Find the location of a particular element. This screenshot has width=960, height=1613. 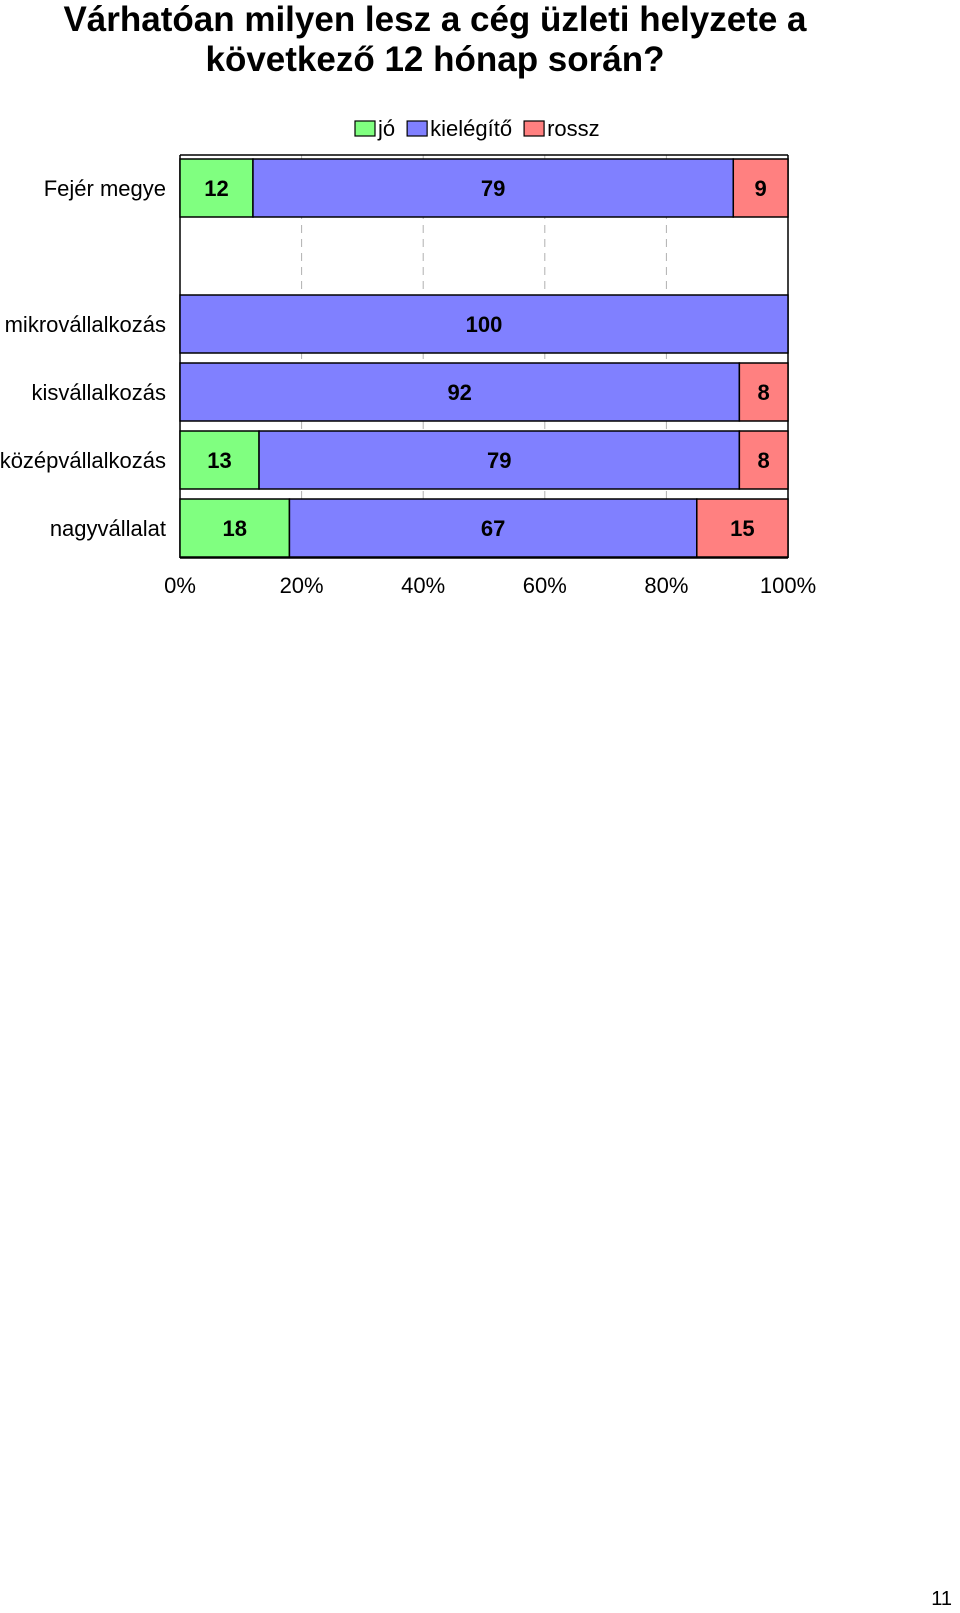

legend: jó kielégítő rossz is located at coordinates (477, 128).